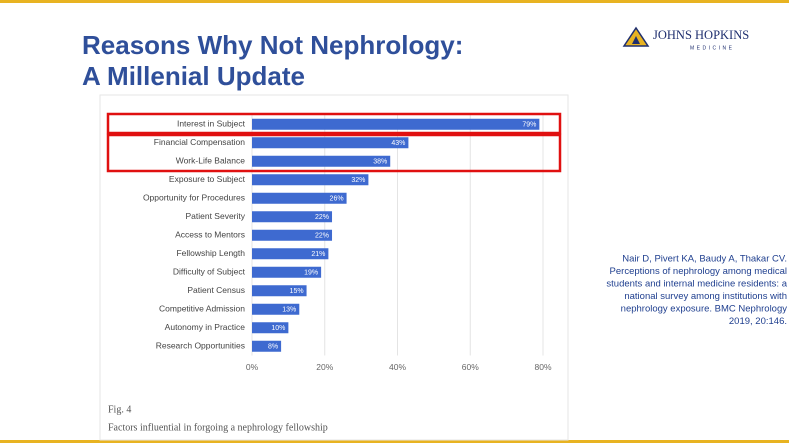  What do you see at coordinates (529, 125) in the screenshot?
I see `value-label: 79%` at bounding box center [529, 125].